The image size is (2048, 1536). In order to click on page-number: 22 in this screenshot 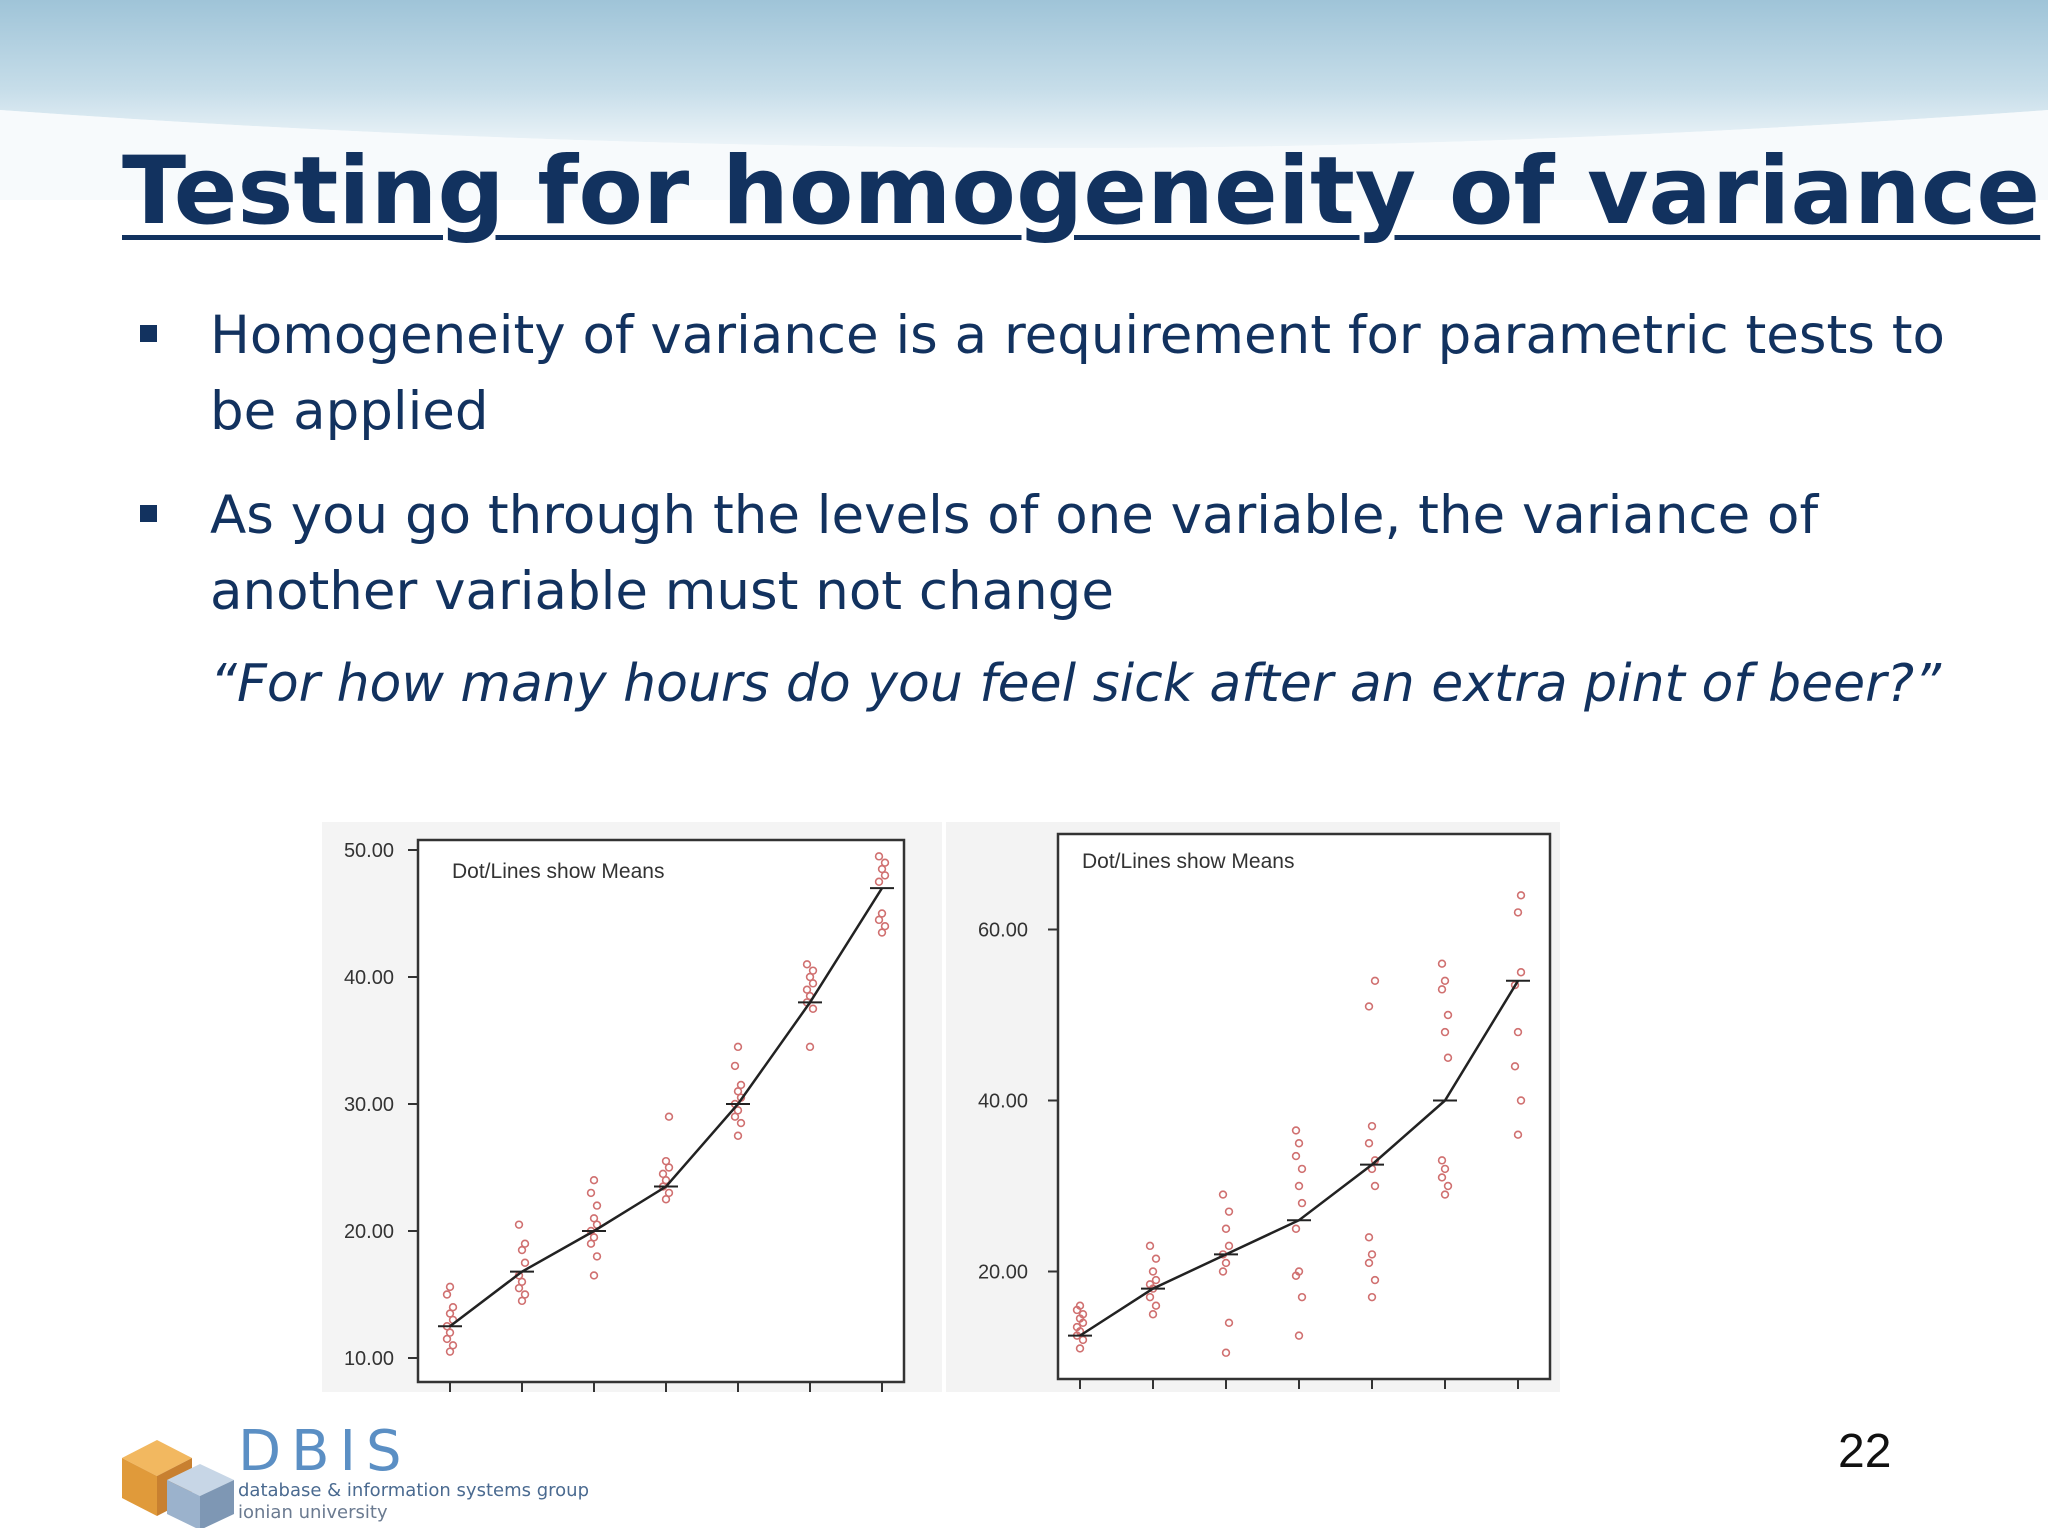, I will do `click(1865, 1451)`.